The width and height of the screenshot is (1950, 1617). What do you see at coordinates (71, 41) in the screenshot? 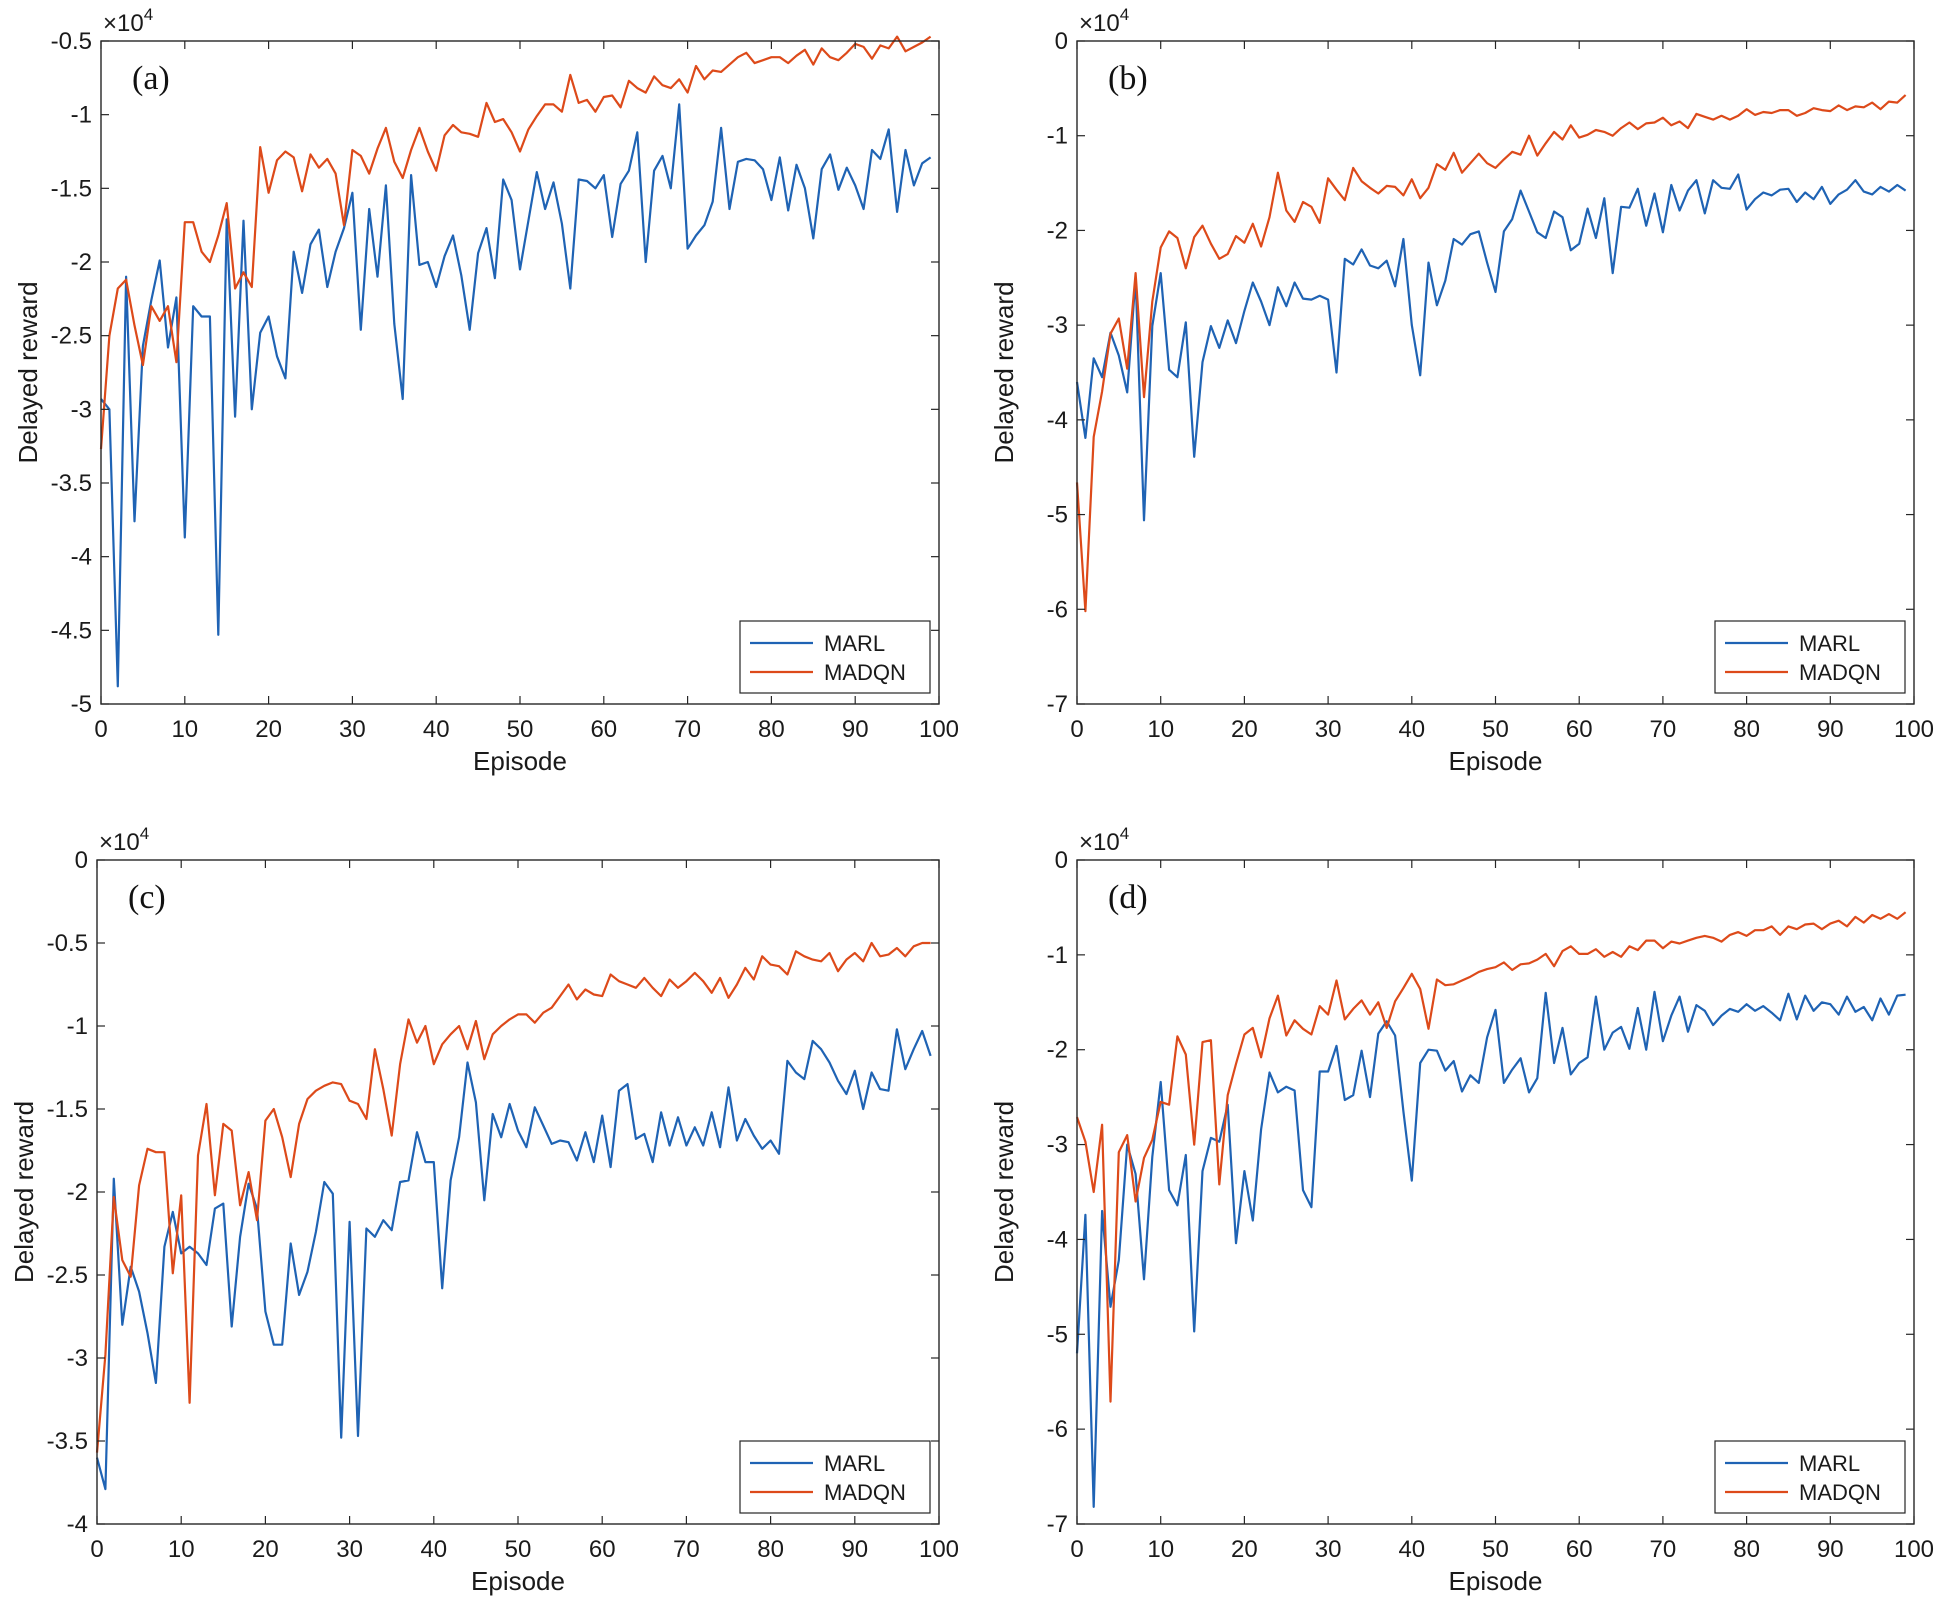
I see `y-tick-label: -0.5` at bounding box center [71, 41].